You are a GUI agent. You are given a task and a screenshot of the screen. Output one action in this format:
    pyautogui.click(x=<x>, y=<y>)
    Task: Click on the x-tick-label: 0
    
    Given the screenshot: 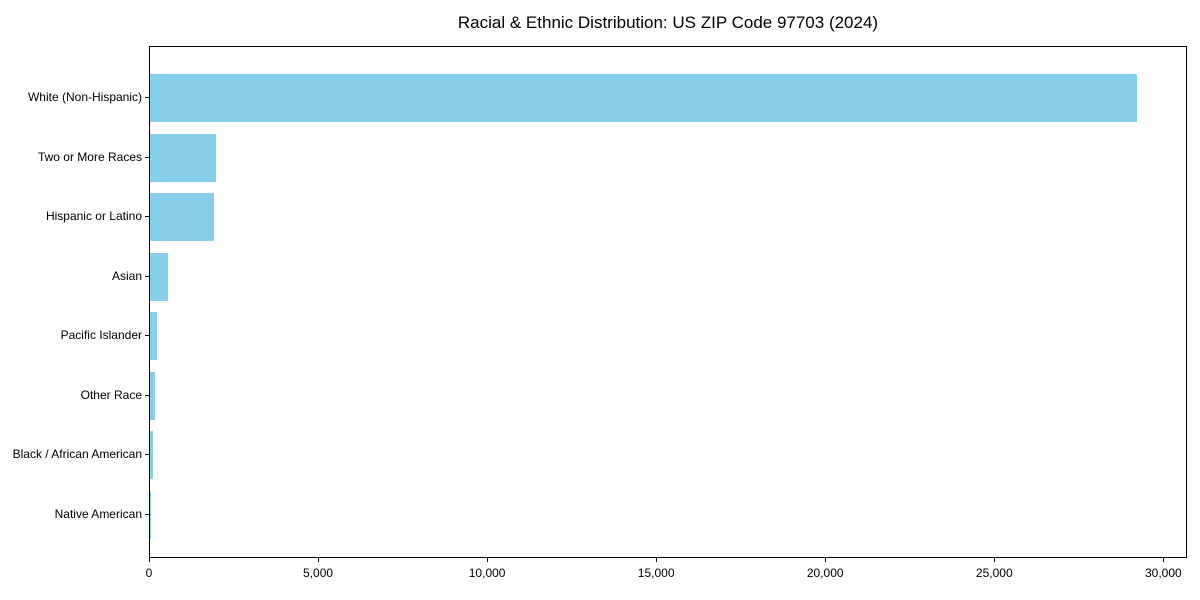 What is the action you would take?
    pyautogui.click(x=149, y=573)
    